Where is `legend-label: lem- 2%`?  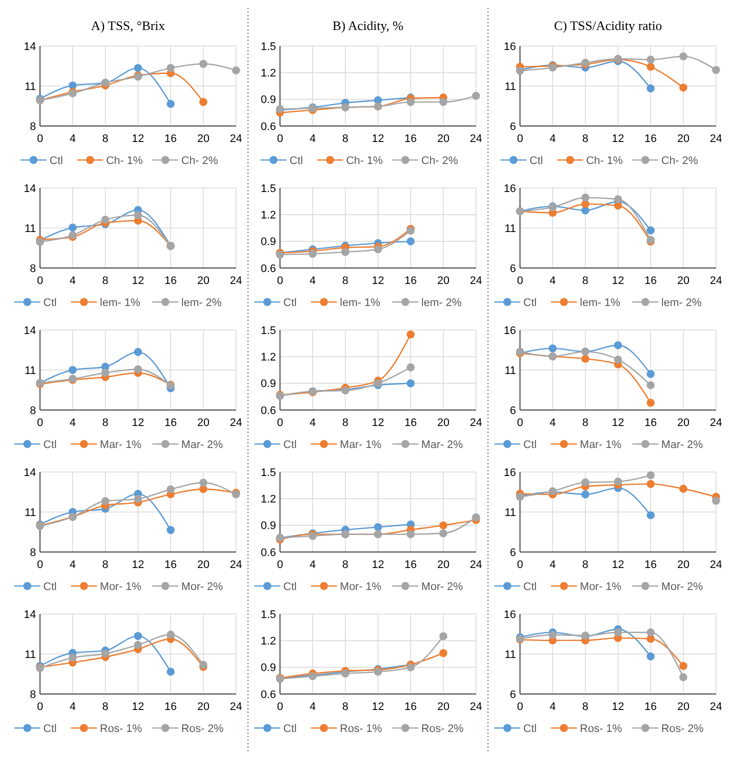
legend-label: lem- 2% is located at coordinates (441, 302).